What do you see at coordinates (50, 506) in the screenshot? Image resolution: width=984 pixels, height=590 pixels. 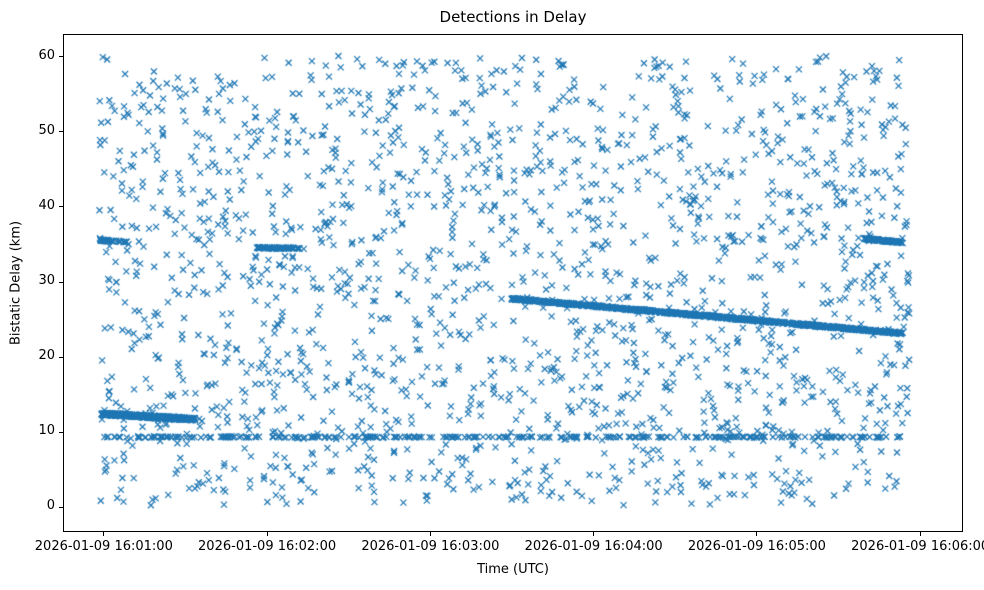 I see `y-tick-label: 0` at bounding box center [50, 506].